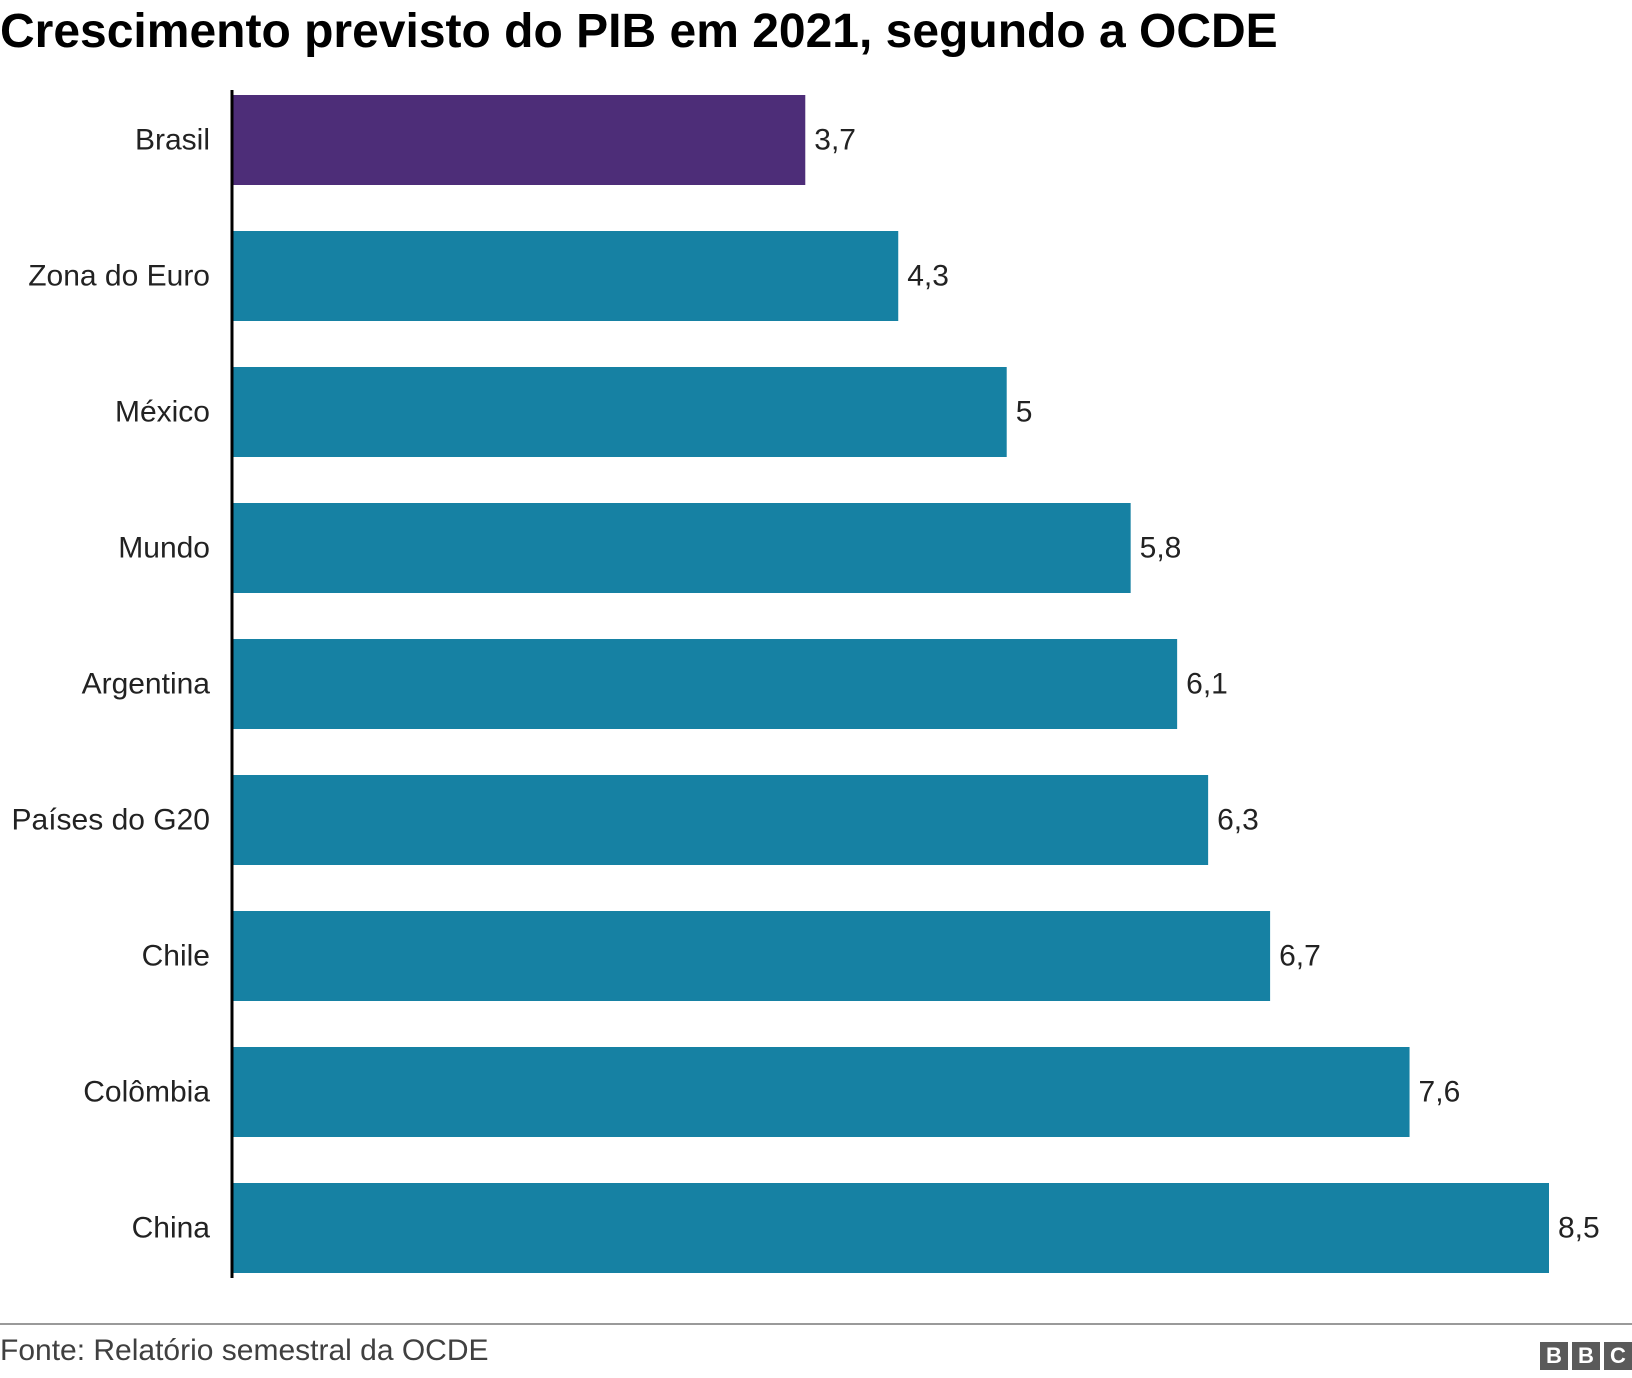 Image resolution: width=1632 pixels, height=1378 pixels. I want to click on category-label: México, so click(162, 412).